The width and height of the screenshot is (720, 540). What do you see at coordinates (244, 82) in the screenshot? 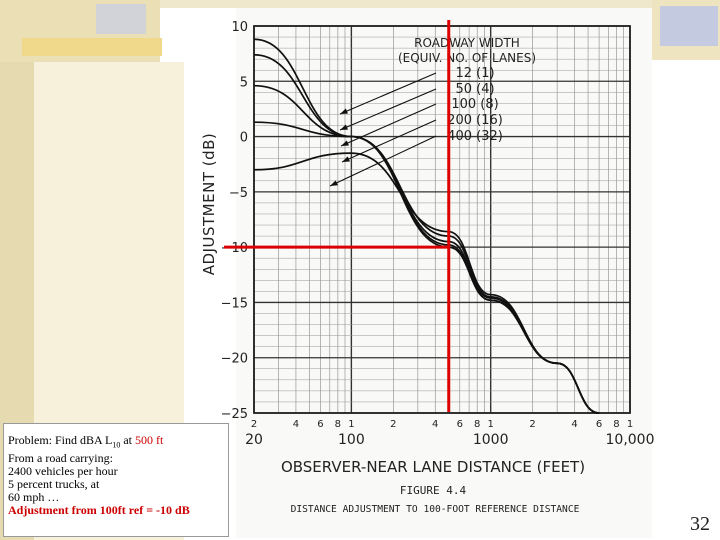
I see `y-tick-label: 5` at bounding box center [244, 82].